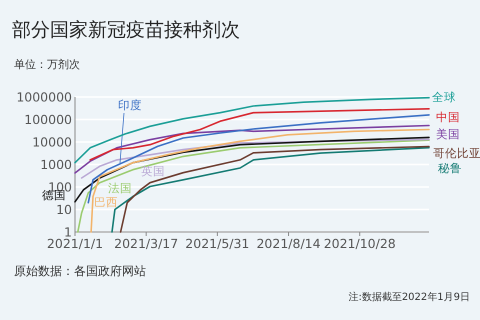 This screenshot has height=320, width=480. What do you see at coordinates (48, 119) in the screenshot?
I see `y-tick-label: 100000` at bounding box center [48, 119].